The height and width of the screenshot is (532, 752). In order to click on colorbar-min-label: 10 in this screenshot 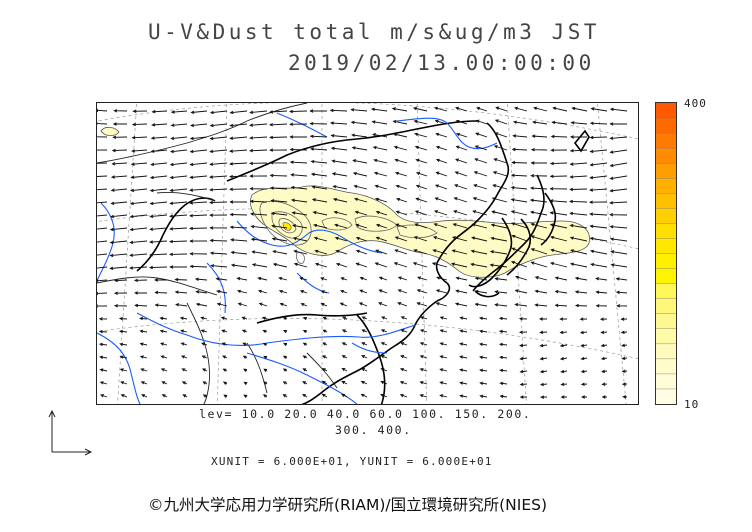, I will do `click(692, 404)`.